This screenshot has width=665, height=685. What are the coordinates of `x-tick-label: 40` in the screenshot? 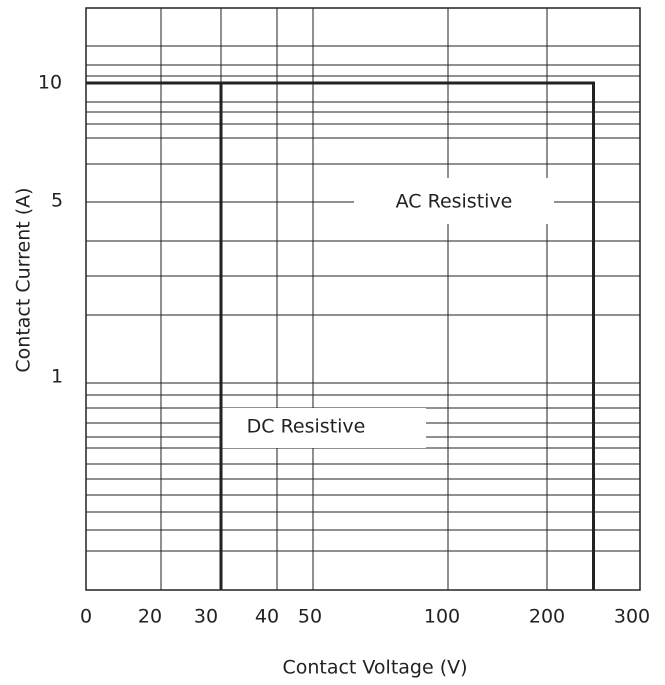 It's located at (267, 617).